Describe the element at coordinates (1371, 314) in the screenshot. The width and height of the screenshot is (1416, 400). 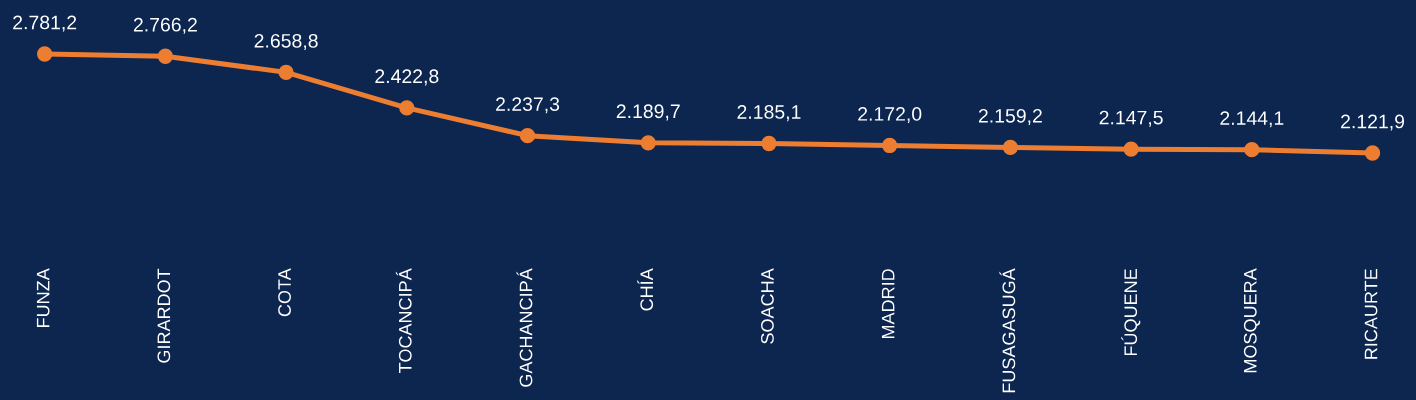
I see `x-tick-label: RICAURTE` at that location.